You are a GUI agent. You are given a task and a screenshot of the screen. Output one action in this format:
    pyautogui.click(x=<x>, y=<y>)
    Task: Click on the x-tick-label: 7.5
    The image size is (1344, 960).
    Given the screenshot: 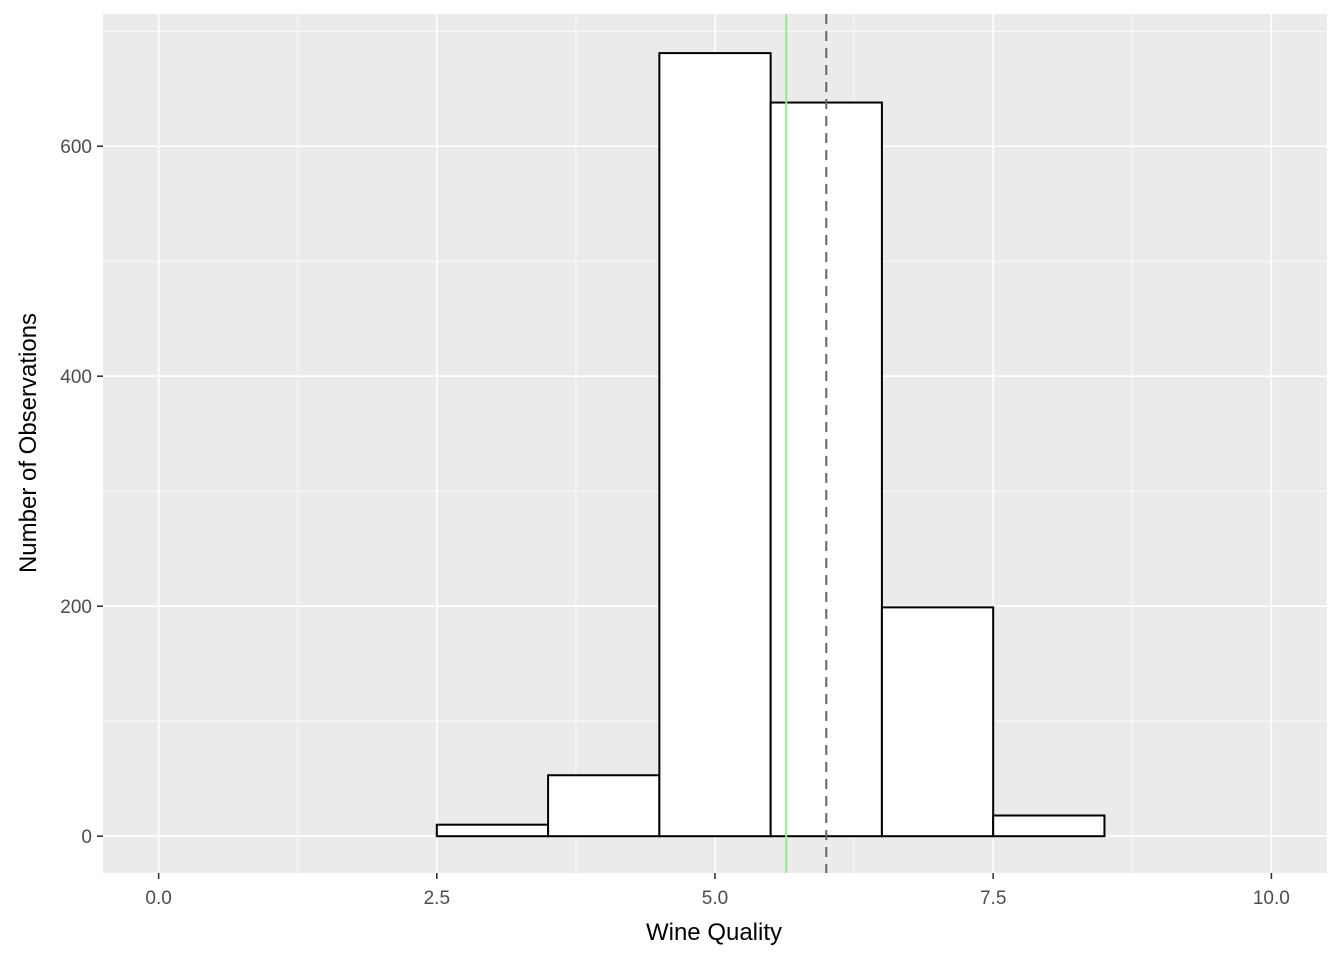 What is the action you would take?
    pyautogui.click(x=993, y=898)
    